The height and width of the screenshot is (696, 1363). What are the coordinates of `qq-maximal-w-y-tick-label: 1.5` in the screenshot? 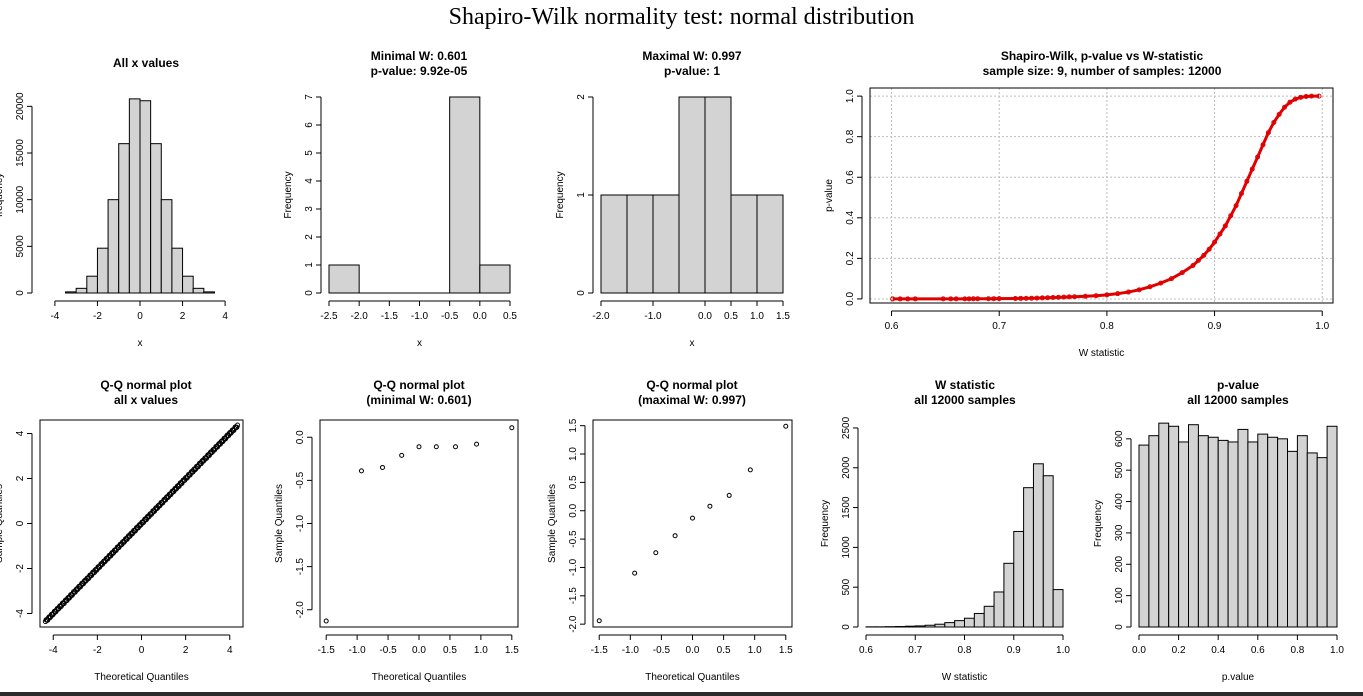 It's located at (573, 425).